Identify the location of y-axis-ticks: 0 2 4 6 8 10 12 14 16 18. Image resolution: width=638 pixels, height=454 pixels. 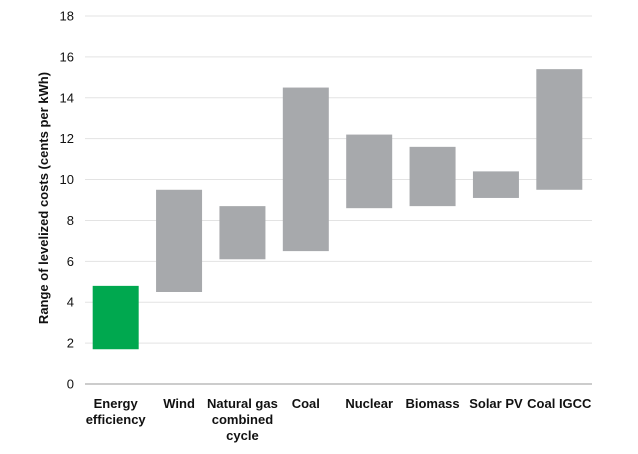
(67, 200).